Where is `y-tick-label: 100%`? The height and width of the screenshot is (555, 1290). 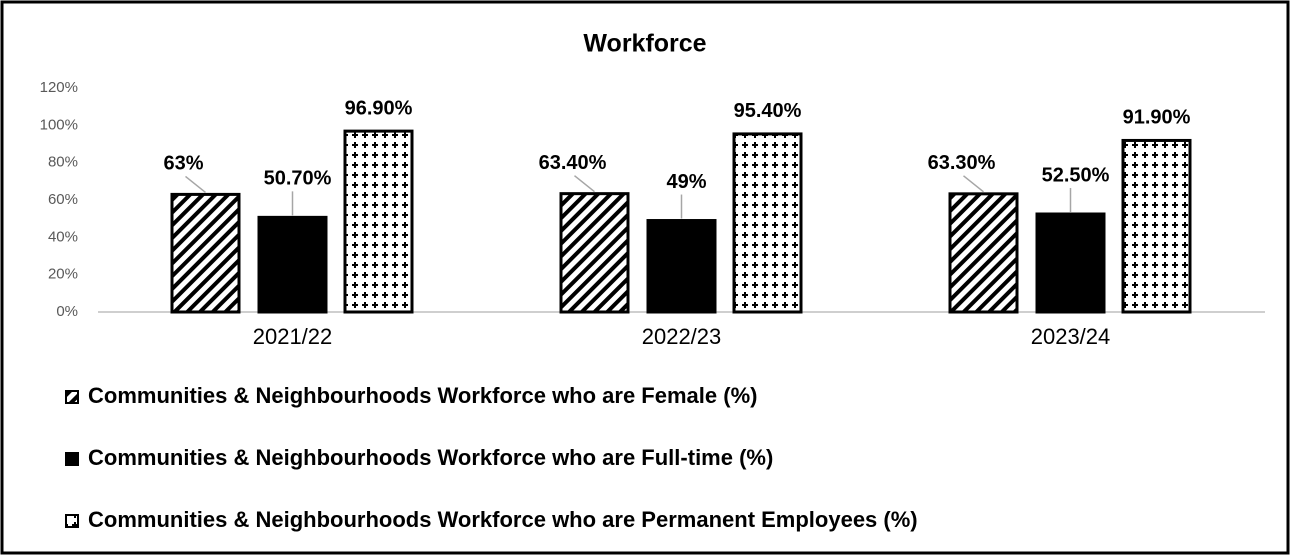 y-tick-label: 100% is located at coordinates (59, 124).